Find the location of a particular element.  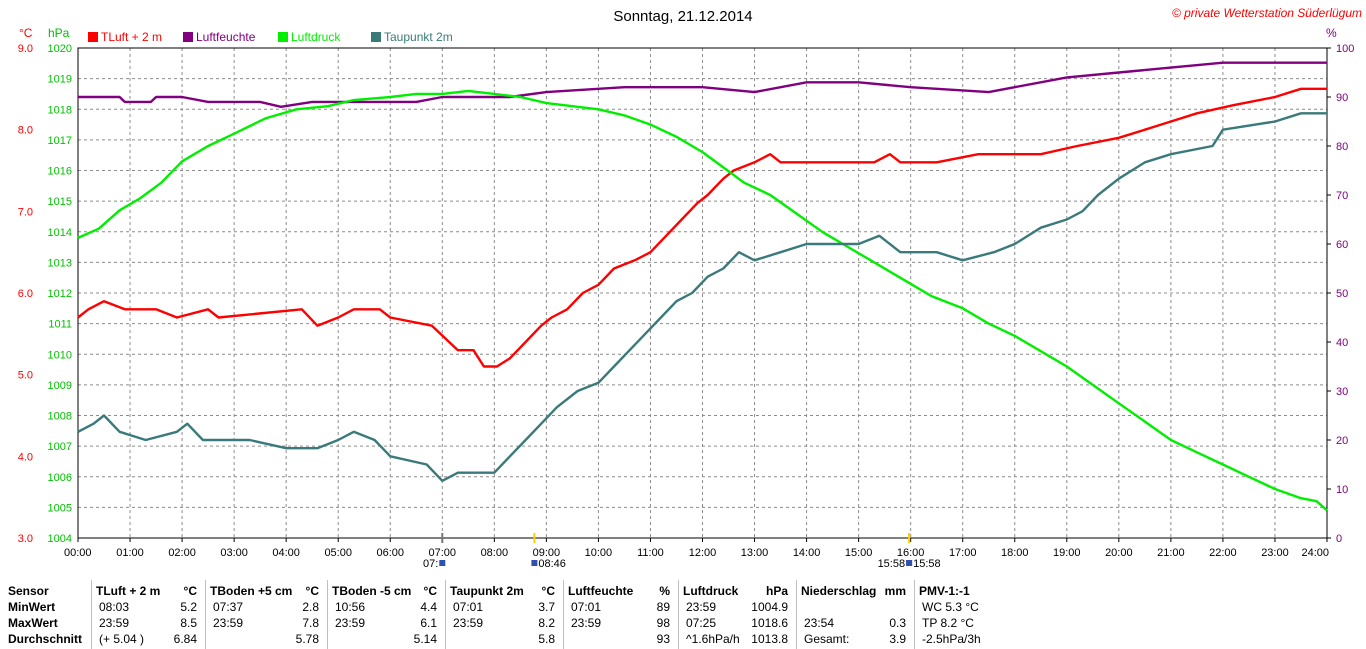

x-tick-label: 04:00 is located at coordinates (286, 553).